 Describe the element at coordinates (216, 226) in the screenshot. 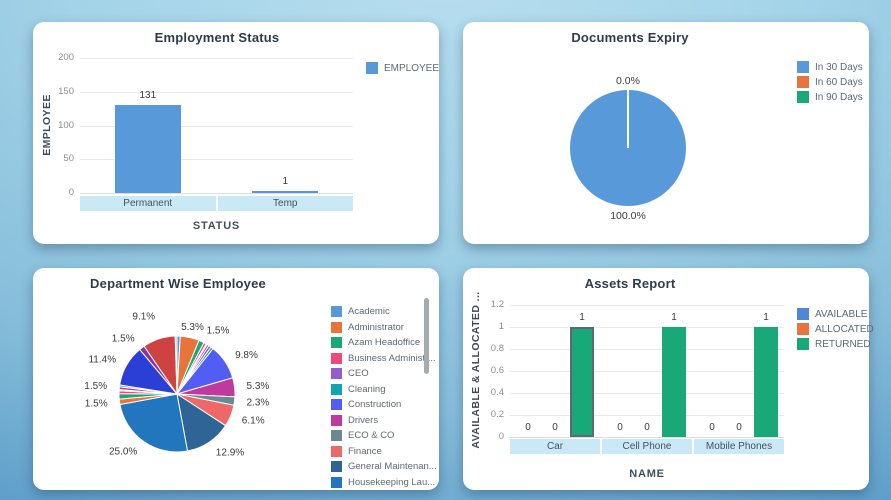

I see `x-axis-title: STATUS` at that location.